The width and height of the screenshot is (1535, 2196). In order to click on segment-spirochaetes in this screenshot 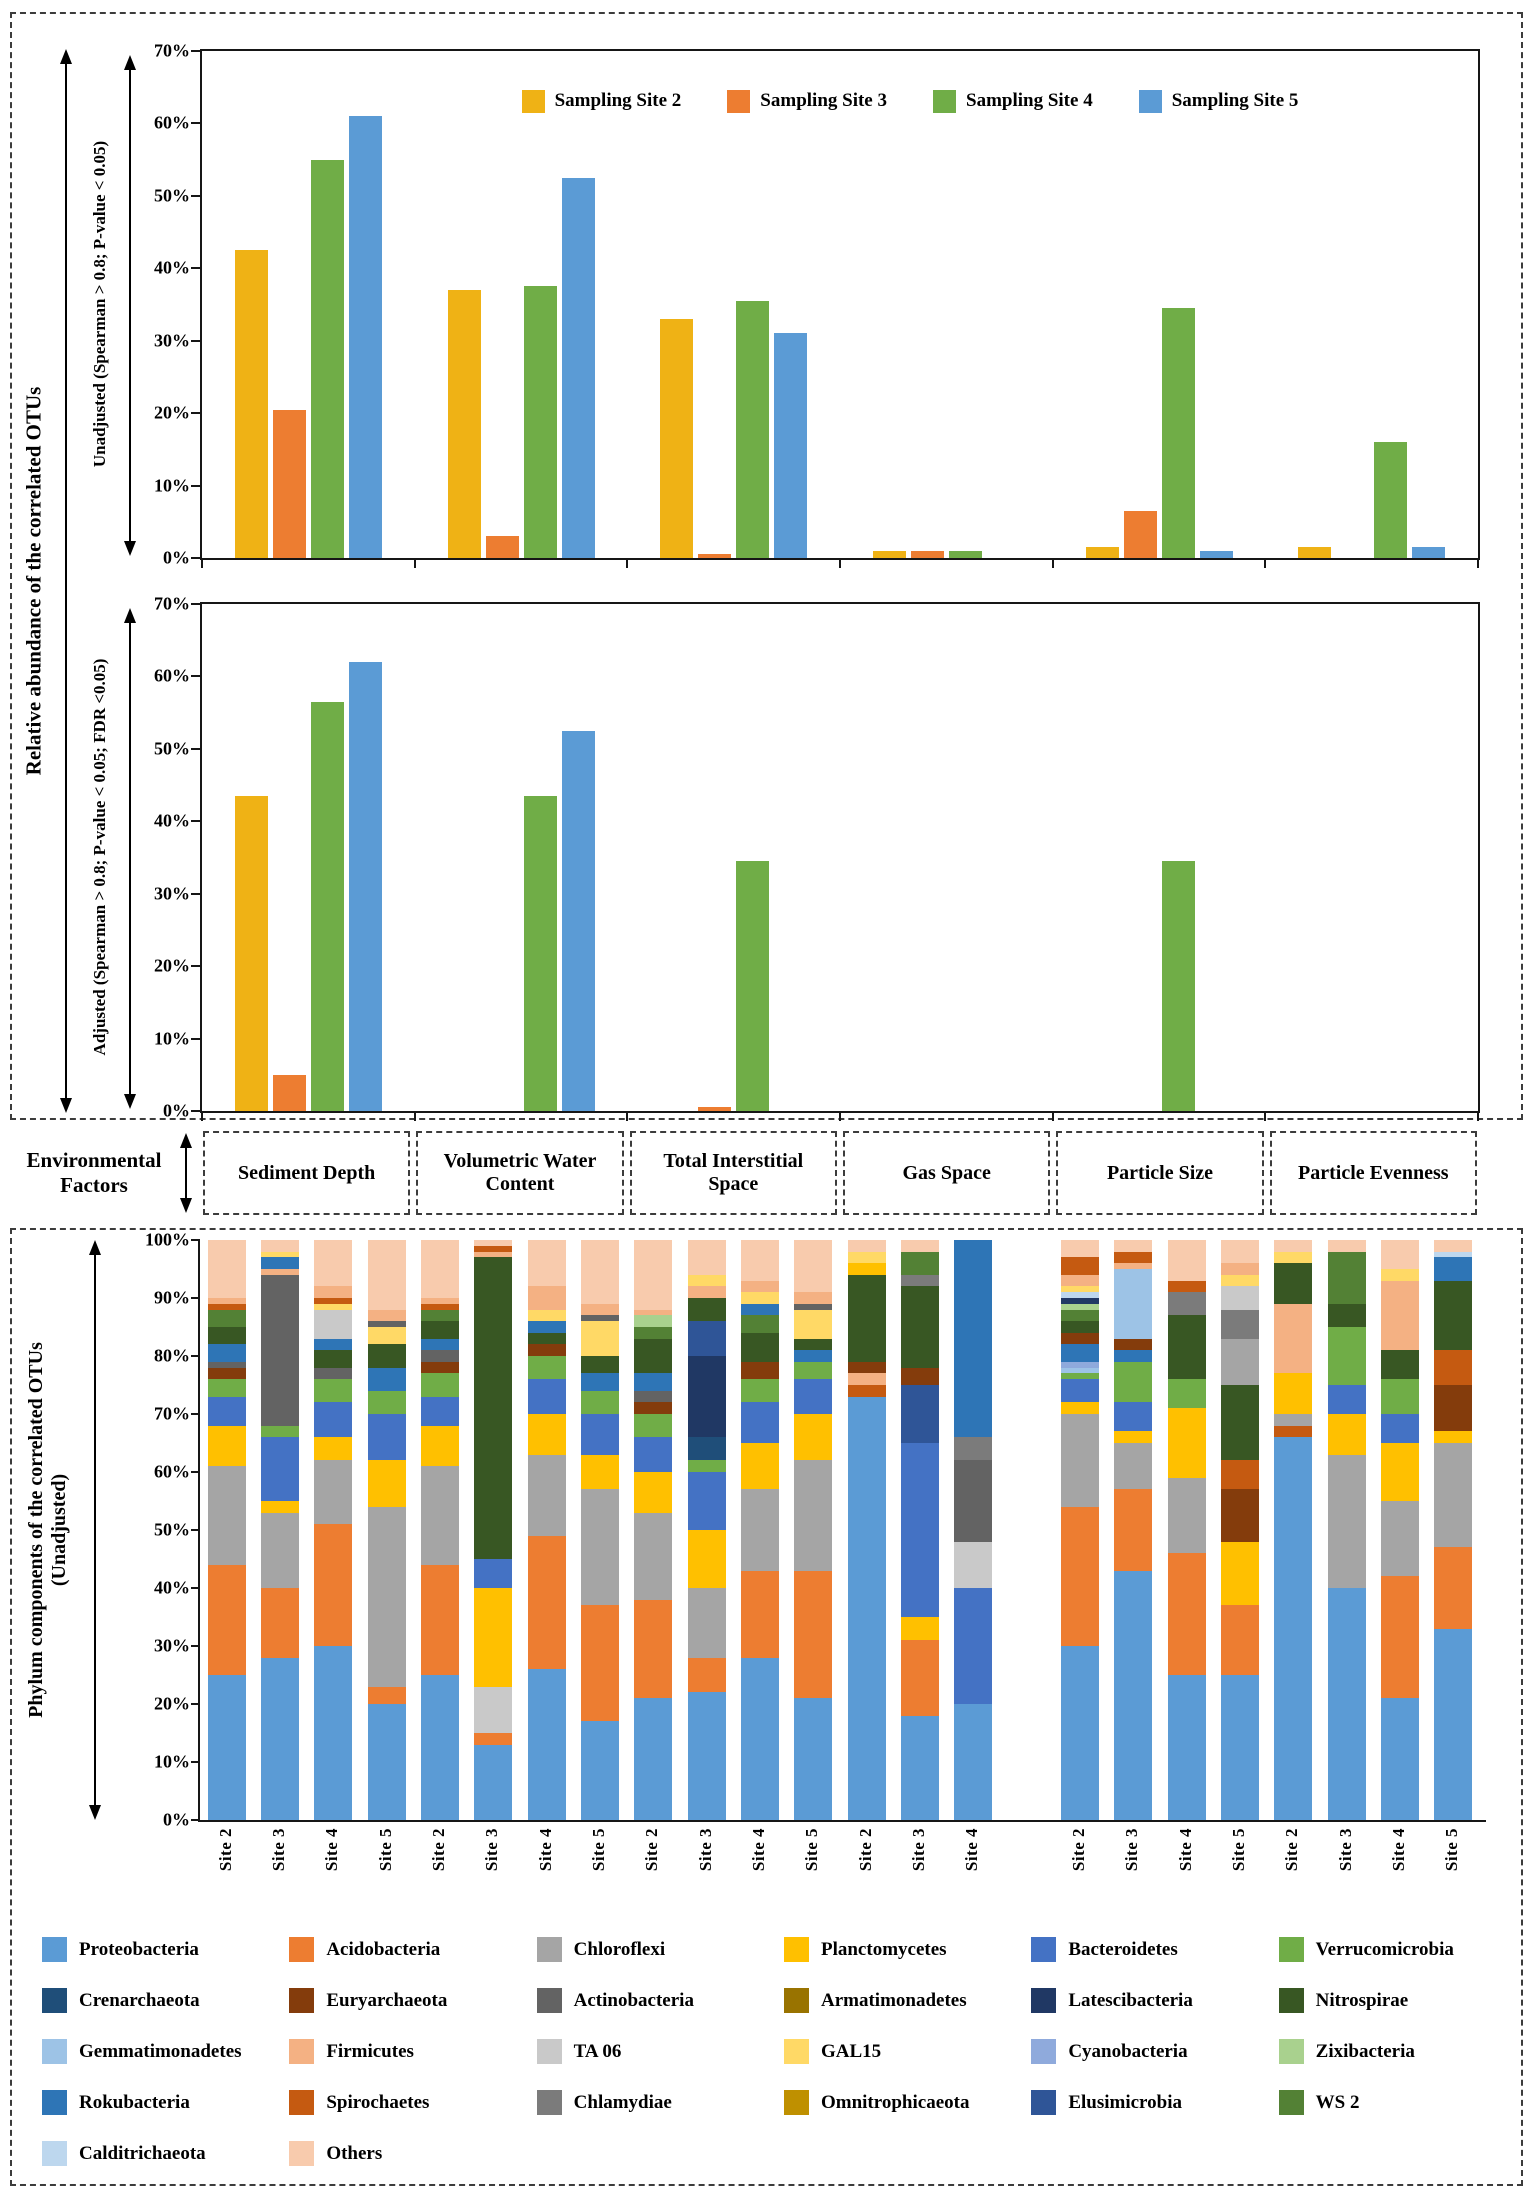, I will do `click(440, 1306)`.